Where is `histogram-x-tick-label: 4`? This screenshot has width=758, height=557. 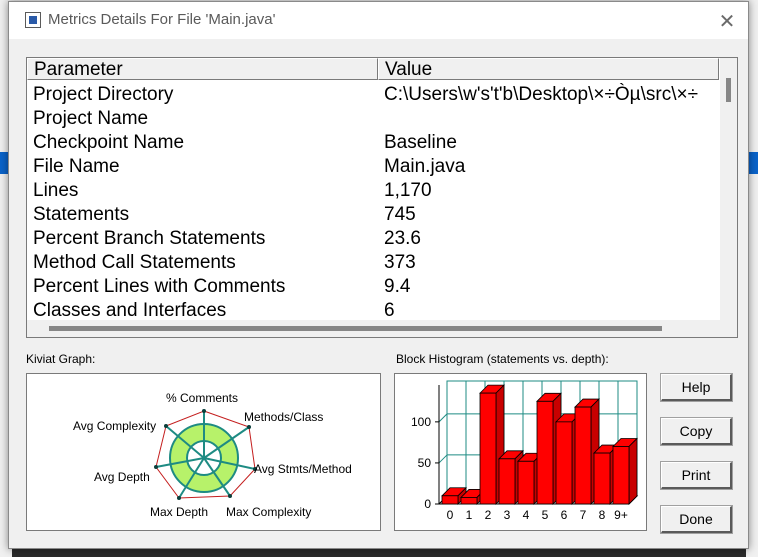 histogram-x-tick-label: 4 is located at coordinates (526, 515).